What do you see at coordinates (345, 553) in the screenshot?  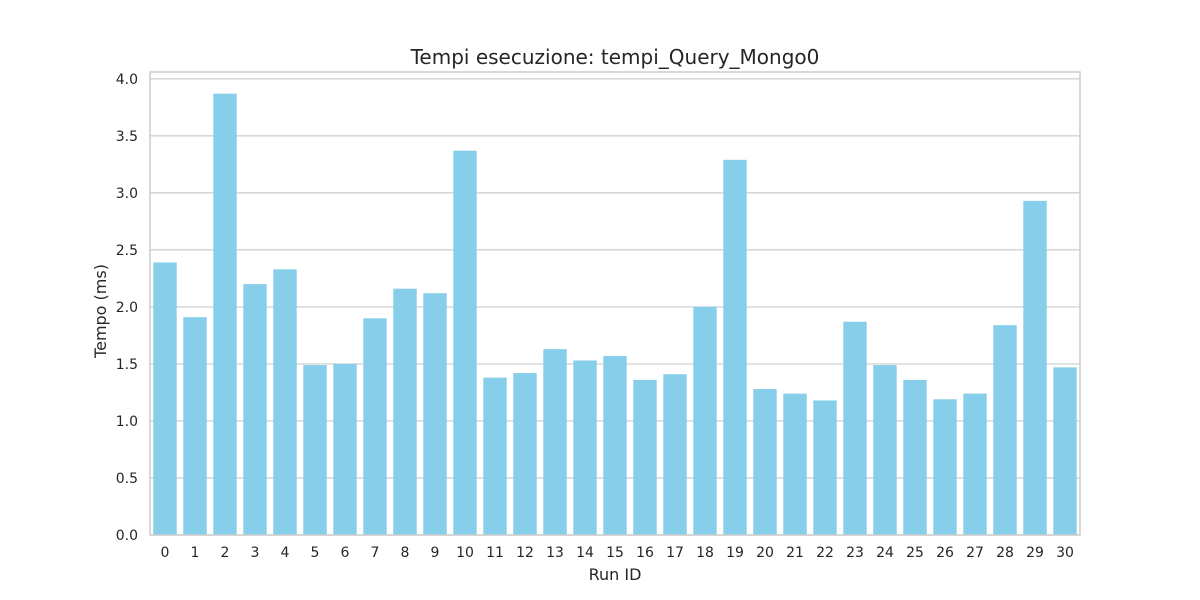 I see `x-tick-label: 6` at bounding box center [345, 553].